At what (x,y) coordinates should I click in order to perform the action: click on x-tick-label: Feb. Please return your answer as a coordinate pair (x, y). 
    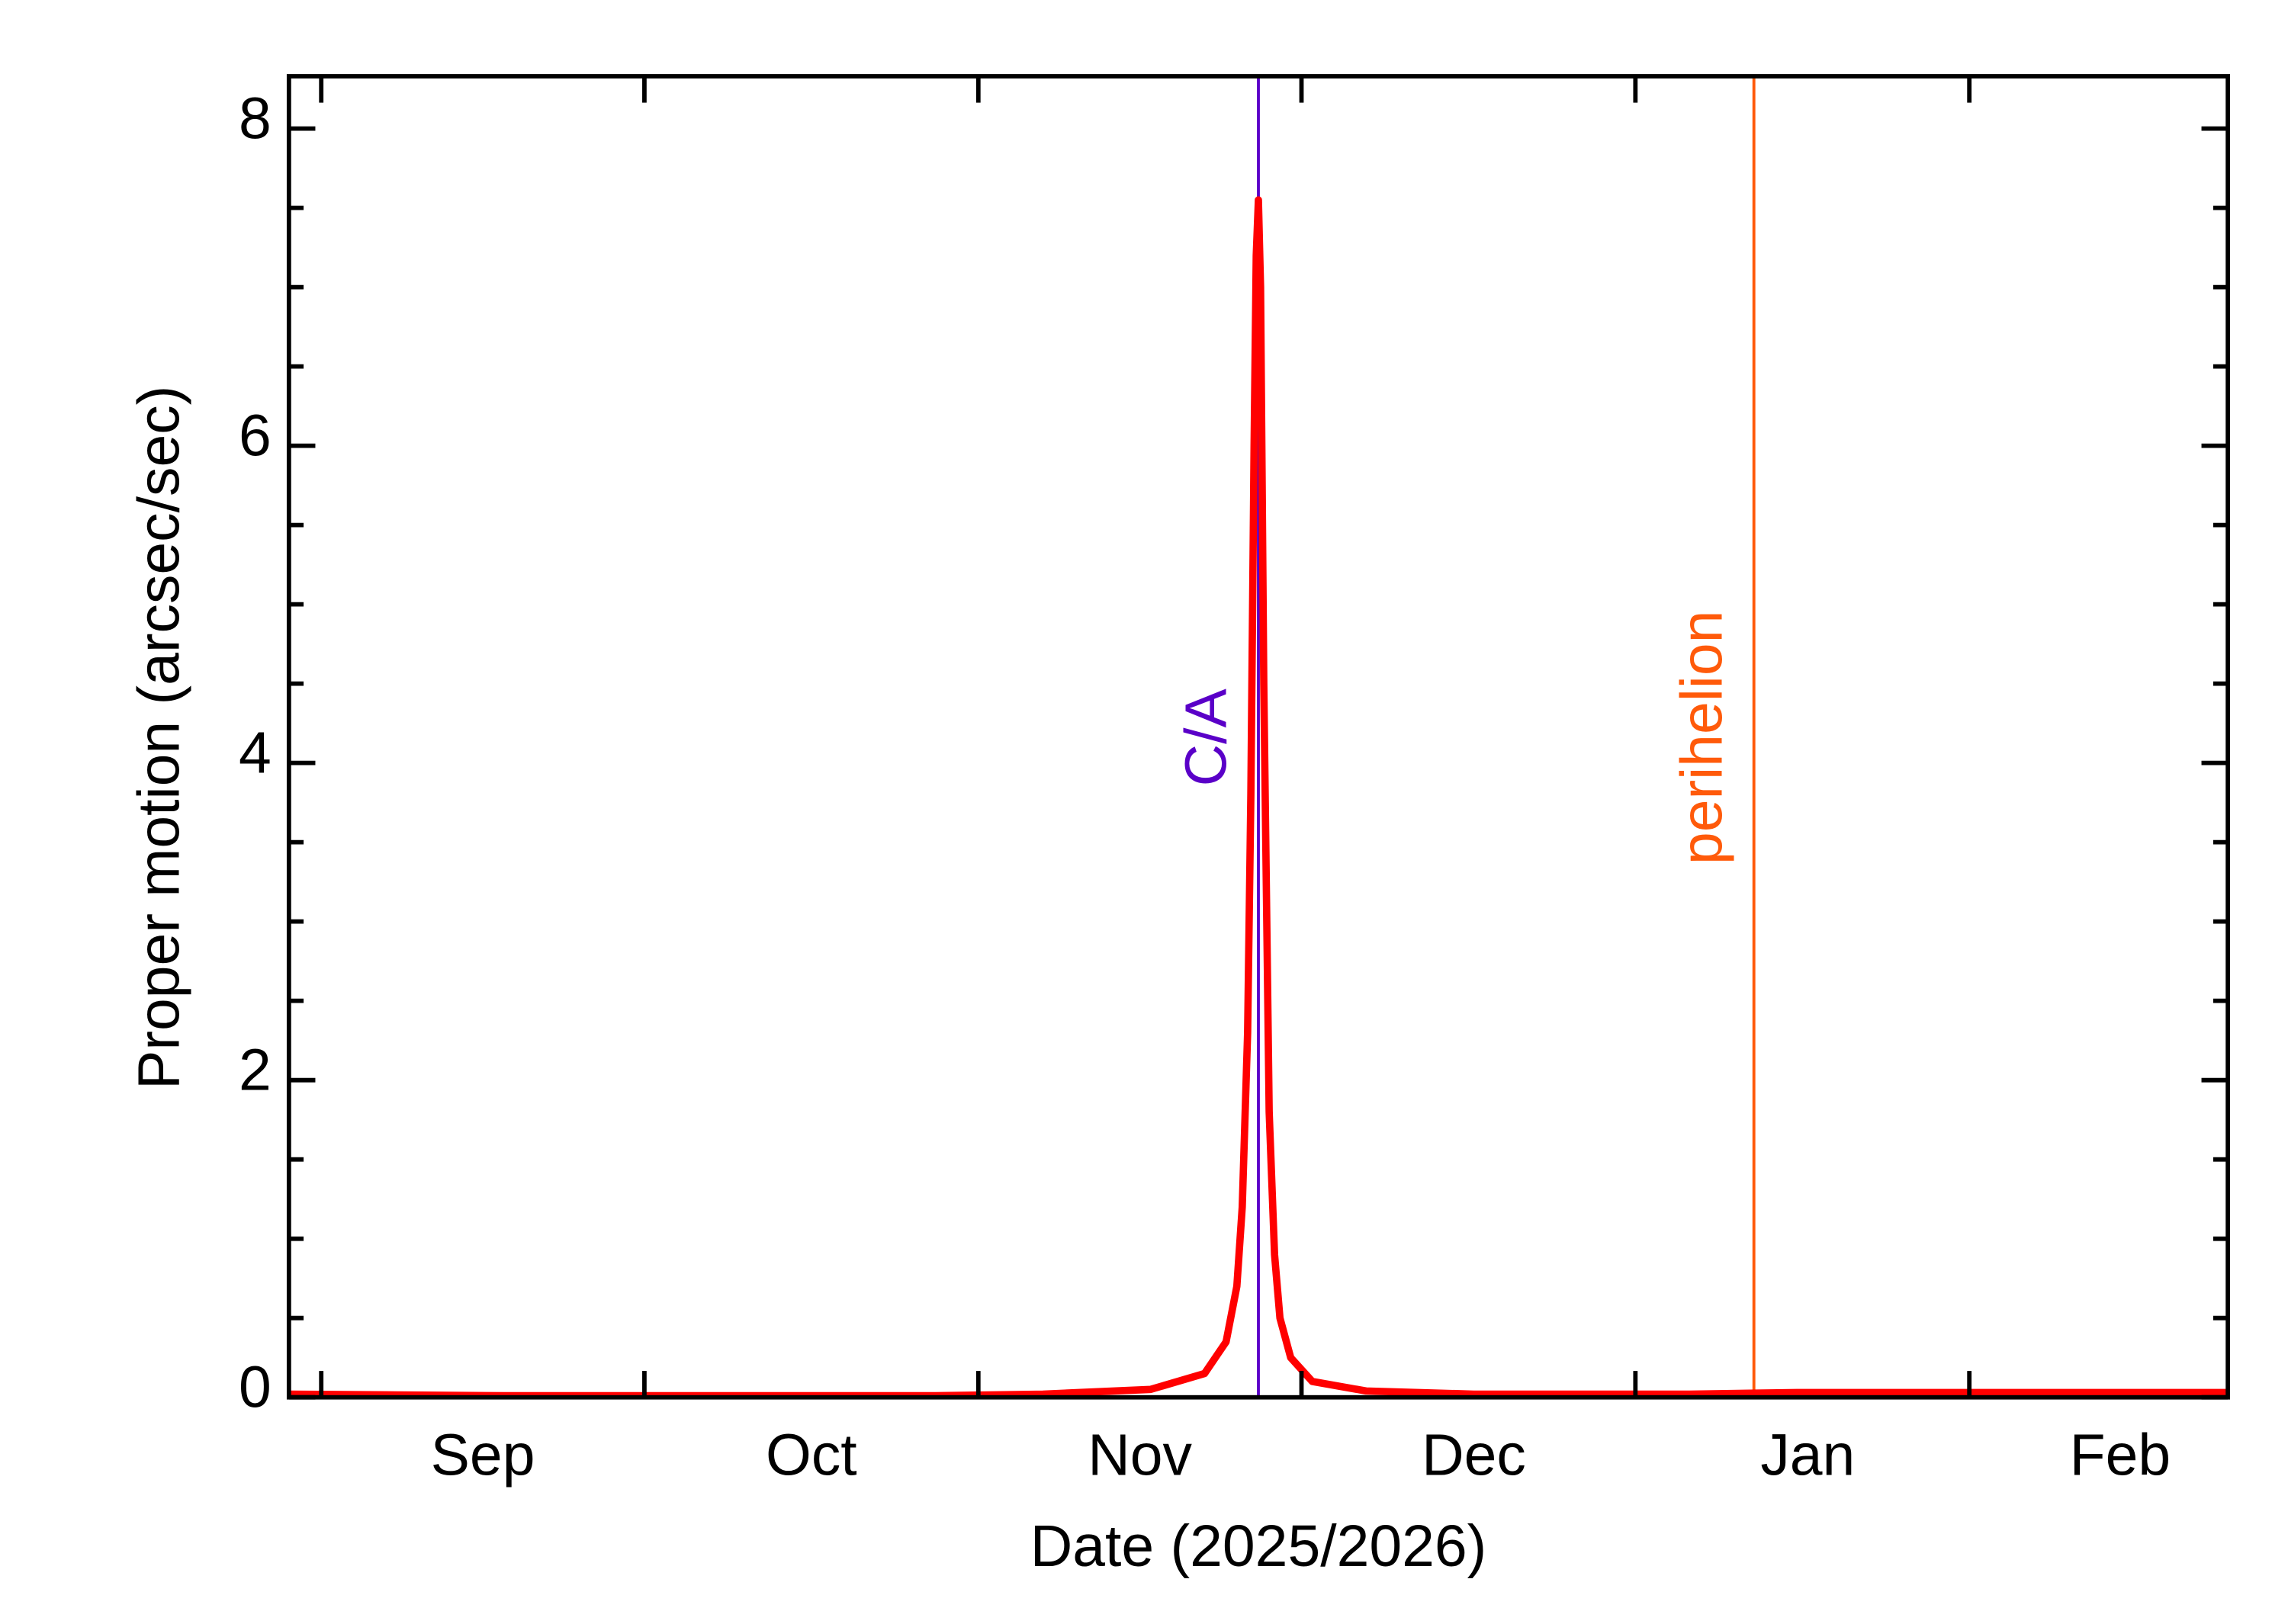
    Looking at the image, I should click on (2121, 1455).